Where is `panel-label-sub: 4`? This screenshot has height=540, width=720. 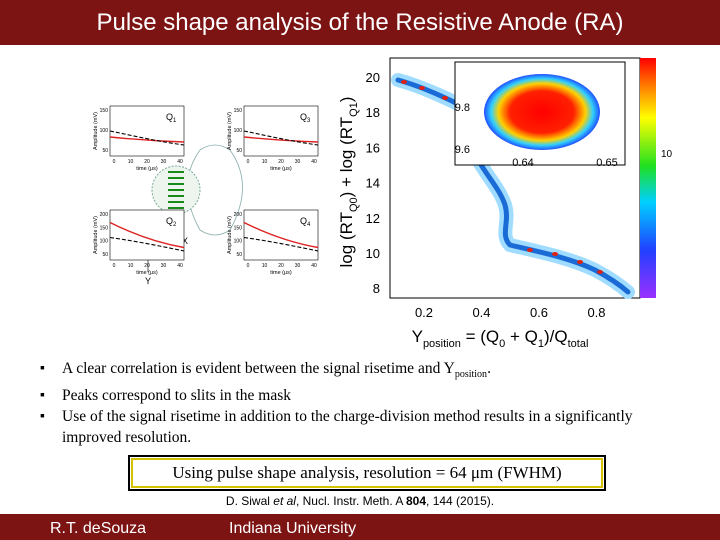
panel-label-sub: 4 is located at coordinates (309, 225).